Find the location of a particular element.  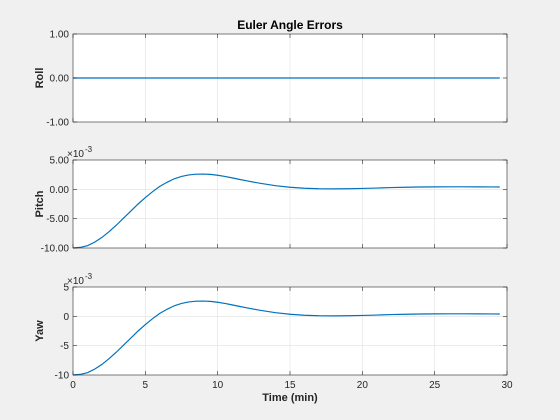

roll-ytick-label-0: -1.00 is located at coordinates (57, 123).